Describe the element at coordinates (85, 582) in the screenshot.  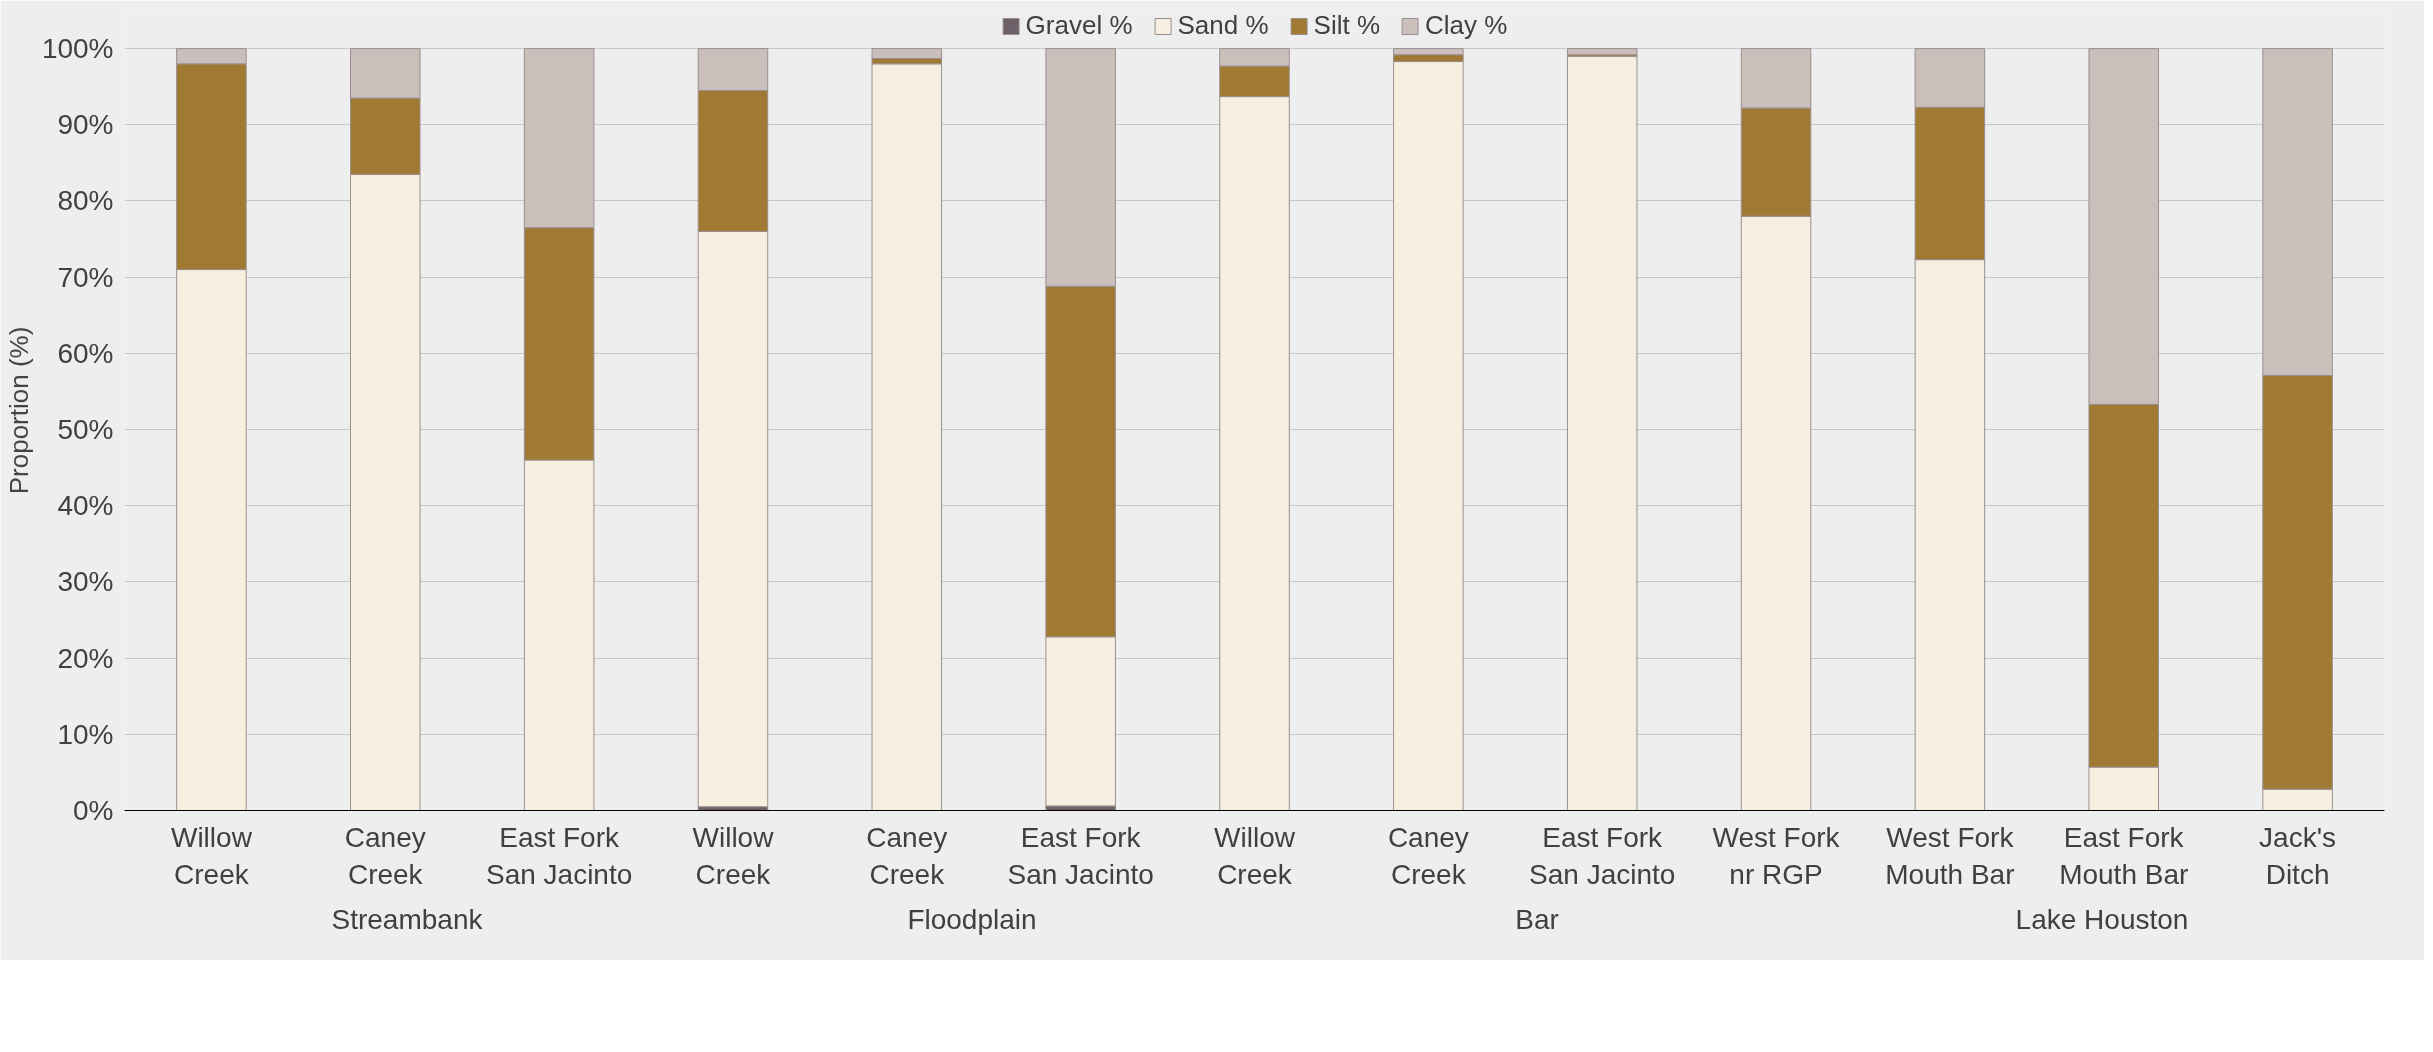
I see `y-tick-label: 30%` at that location.